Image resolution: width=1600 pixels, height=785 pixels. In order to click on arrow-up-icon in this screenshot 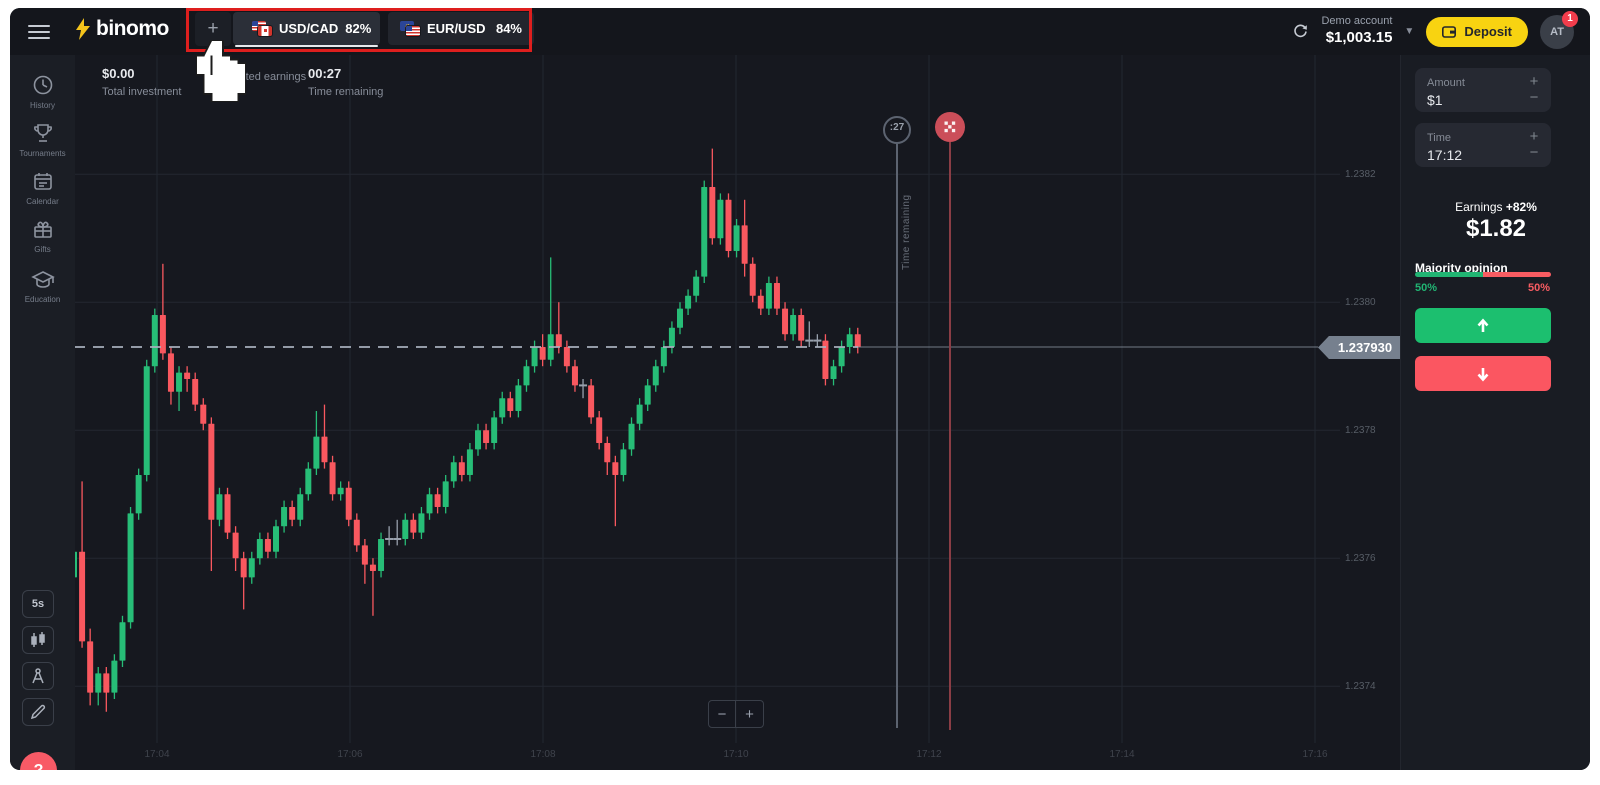, I will do `click(1483, 325)`.